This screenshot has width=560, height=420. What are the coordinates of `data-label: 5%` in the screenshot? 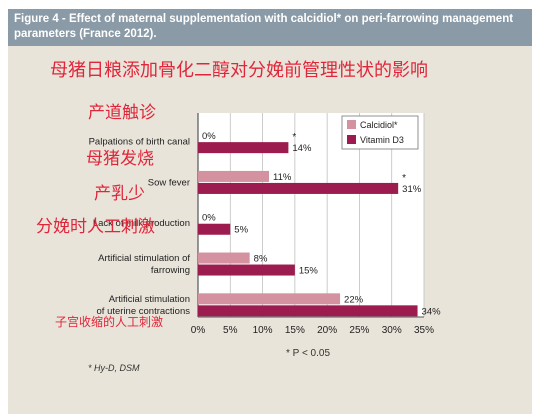 It's located at (241, 230).